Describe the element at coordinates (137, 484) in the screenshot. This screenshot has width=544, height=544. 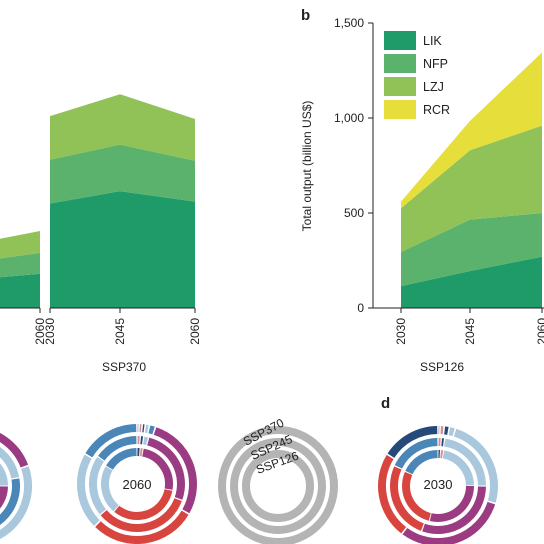
I see `donut-2060-center-label: 2060` at that location.